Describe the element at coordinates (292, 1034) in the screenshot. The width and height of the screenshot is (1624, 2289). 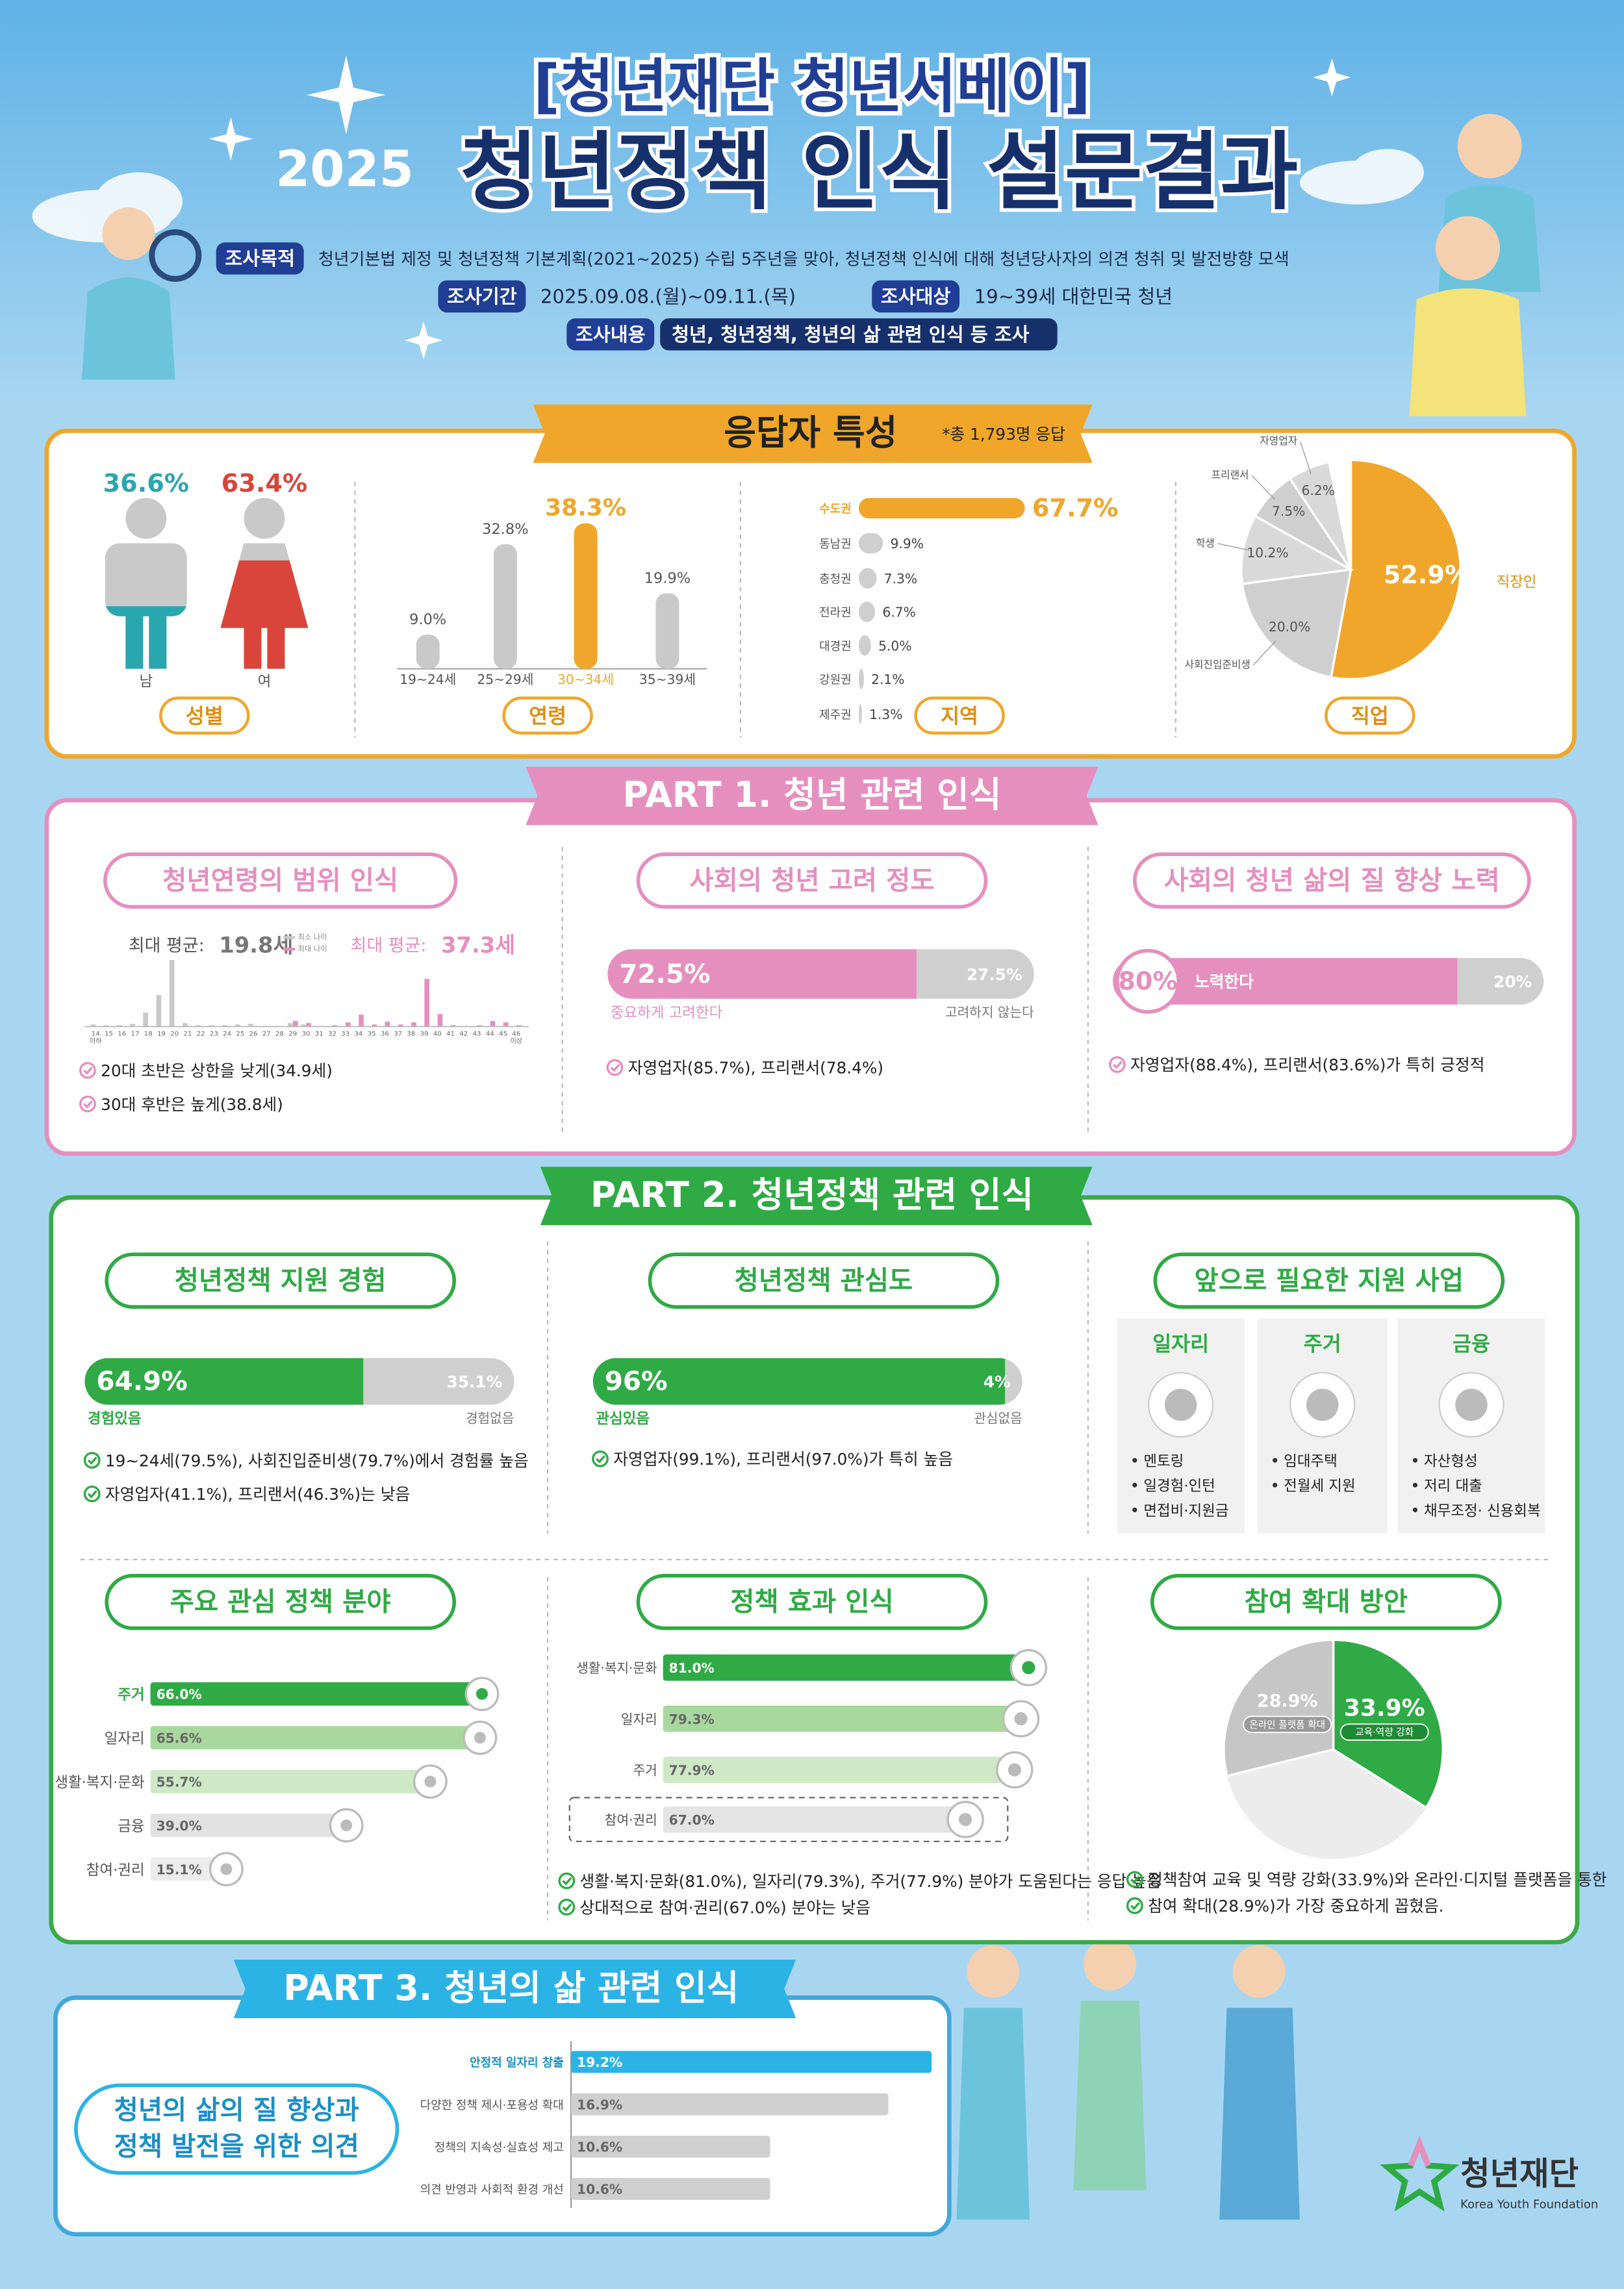
I see `x-tick-label: 29` at that location.